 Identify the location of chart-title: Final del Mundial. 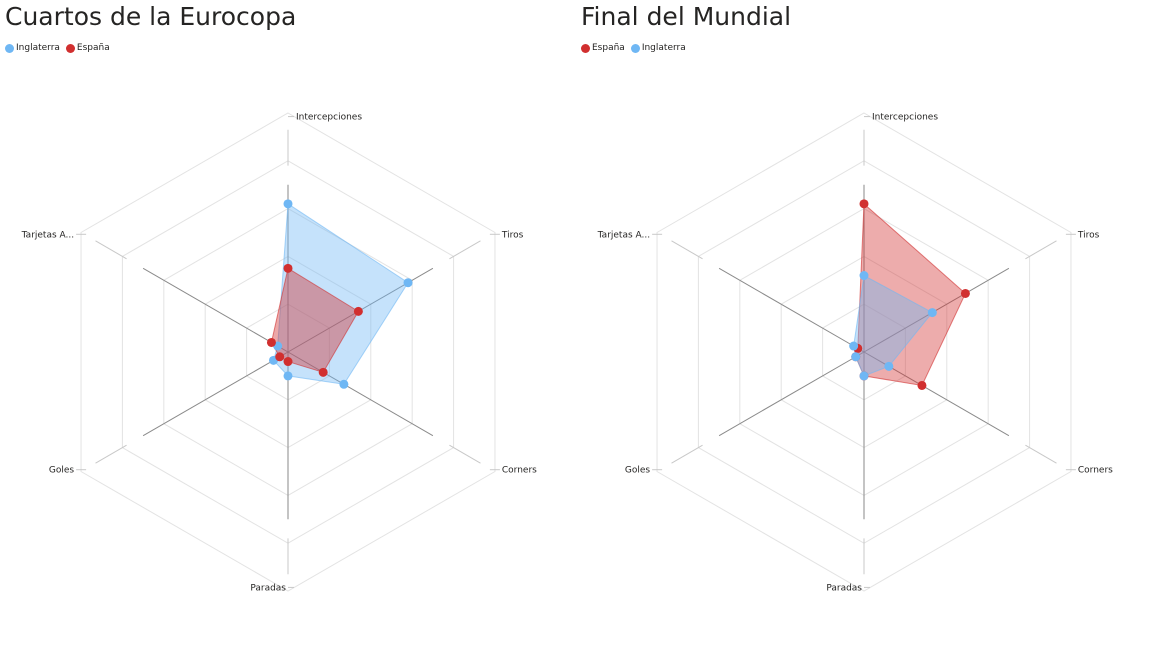
(686, 16).